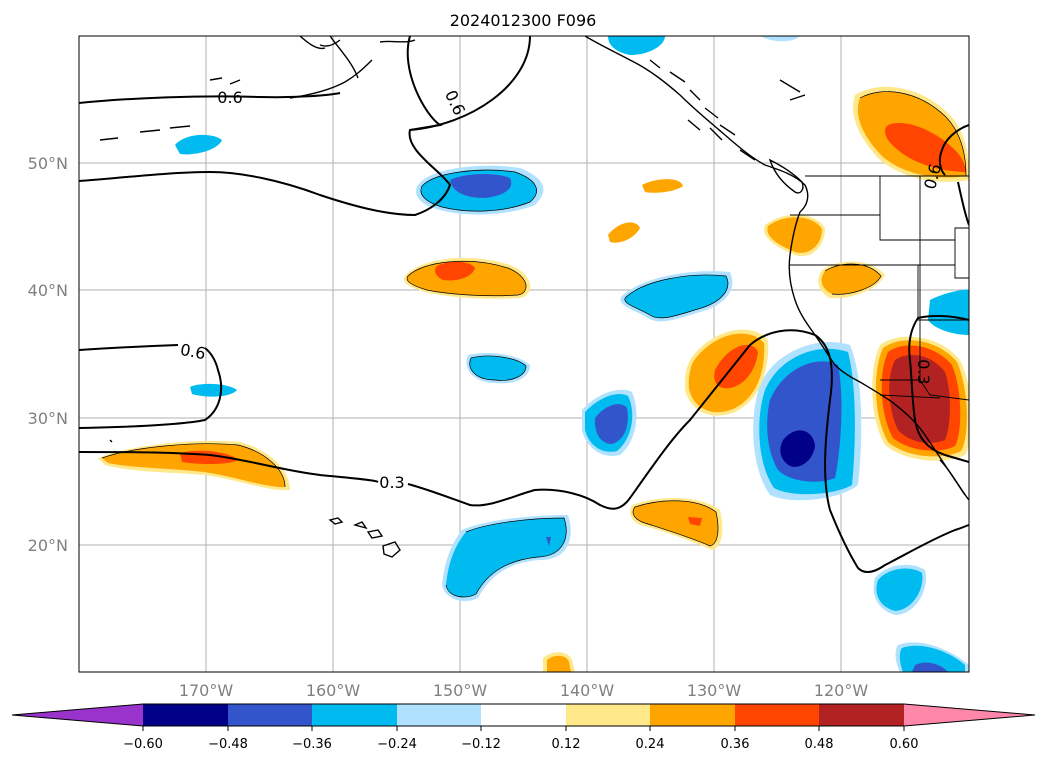 The width and height of the screenshot is (1047, 765). I want to click on colorbar-min-extension, so click(77, 715).